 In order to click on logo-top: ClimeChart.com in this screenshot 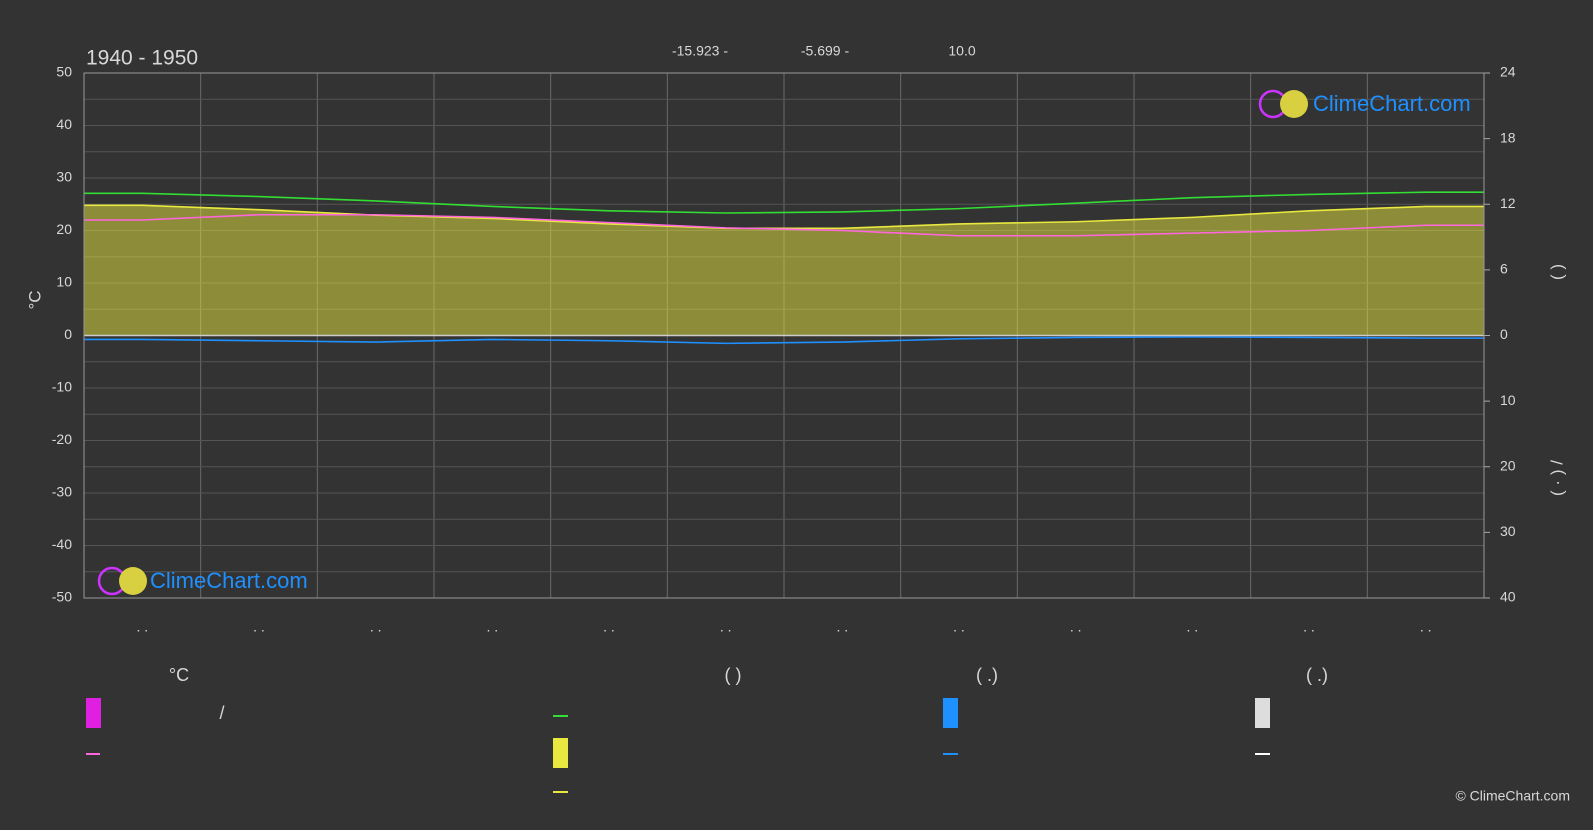, I will do `click(1364, 104)`.